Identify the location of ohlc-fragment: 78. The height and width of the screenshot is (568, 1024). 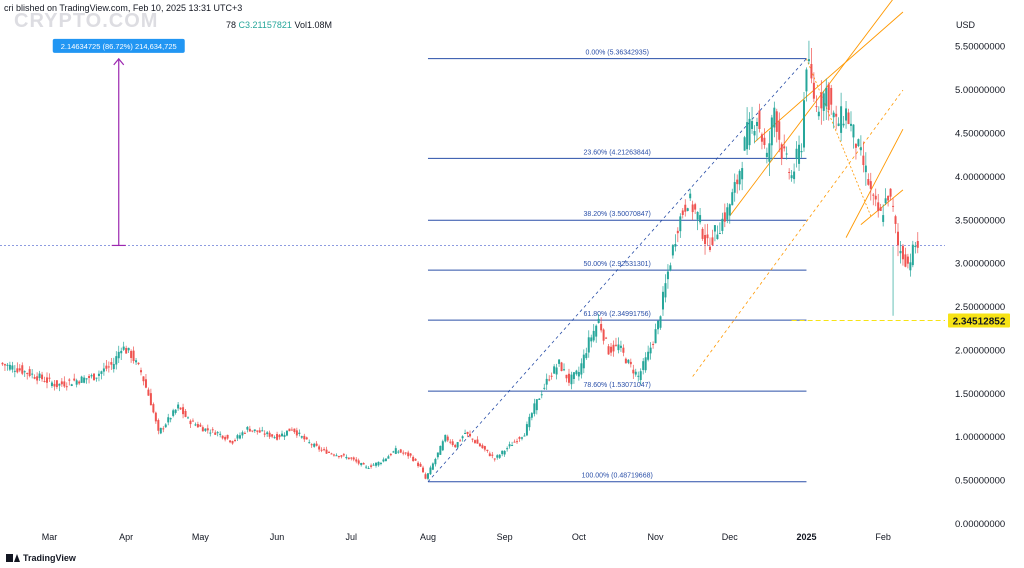
(231, 25).